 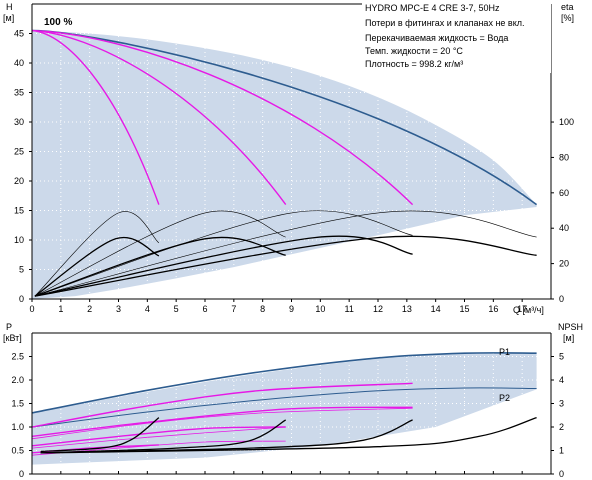 What do you see at coordinates (17, 427) in the screenshot?
I see `power-tick-label: 1.0` at bounding box center [17, 427].